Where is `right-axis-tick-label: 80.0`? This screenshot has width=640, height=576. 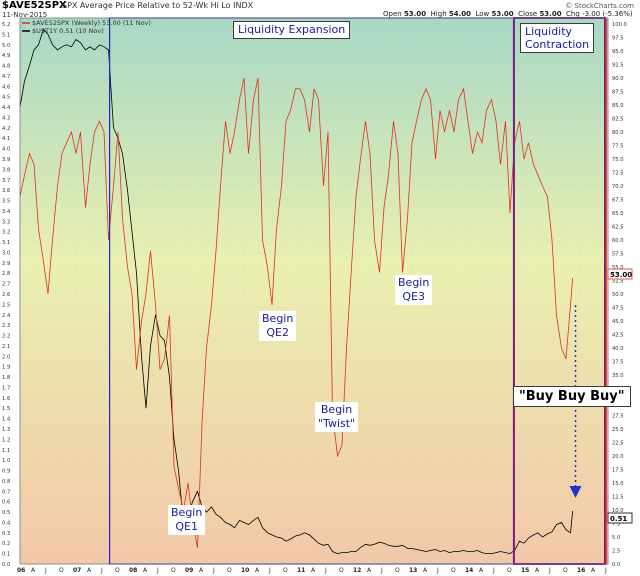
right-axis-tick-label: 80.0 is located at coordinates (618, 133).